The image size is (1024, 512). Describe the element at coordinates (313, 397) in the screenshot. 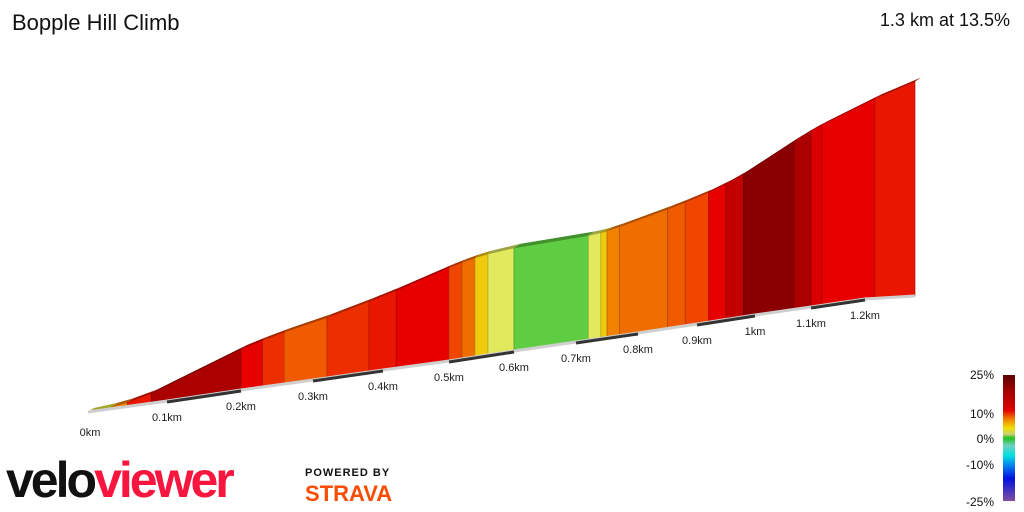

I see `x-tick-label: 0.3km` at that location.